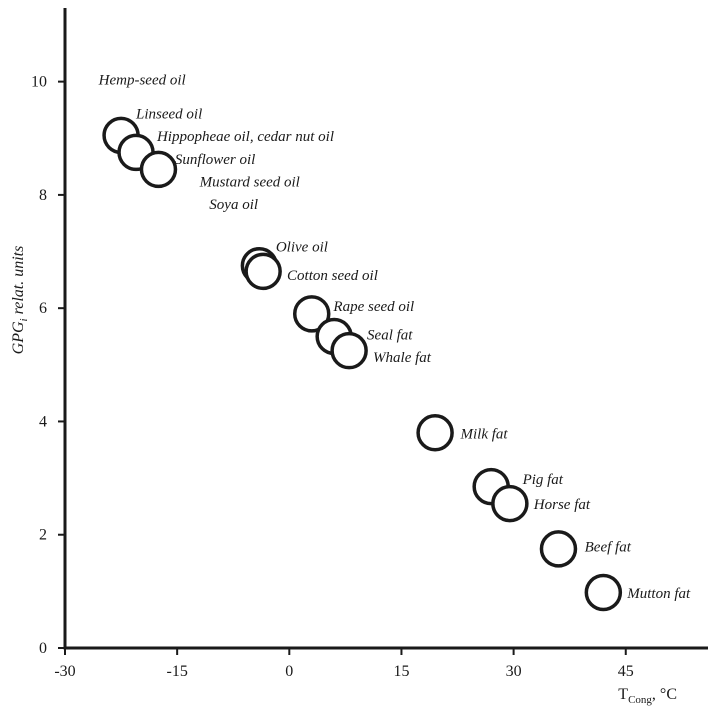 This screenshot has width=708, height=713. Describe the element at coordinates (658, 594) in the screenshot. I see `point-label: Mutton fat` at that location.